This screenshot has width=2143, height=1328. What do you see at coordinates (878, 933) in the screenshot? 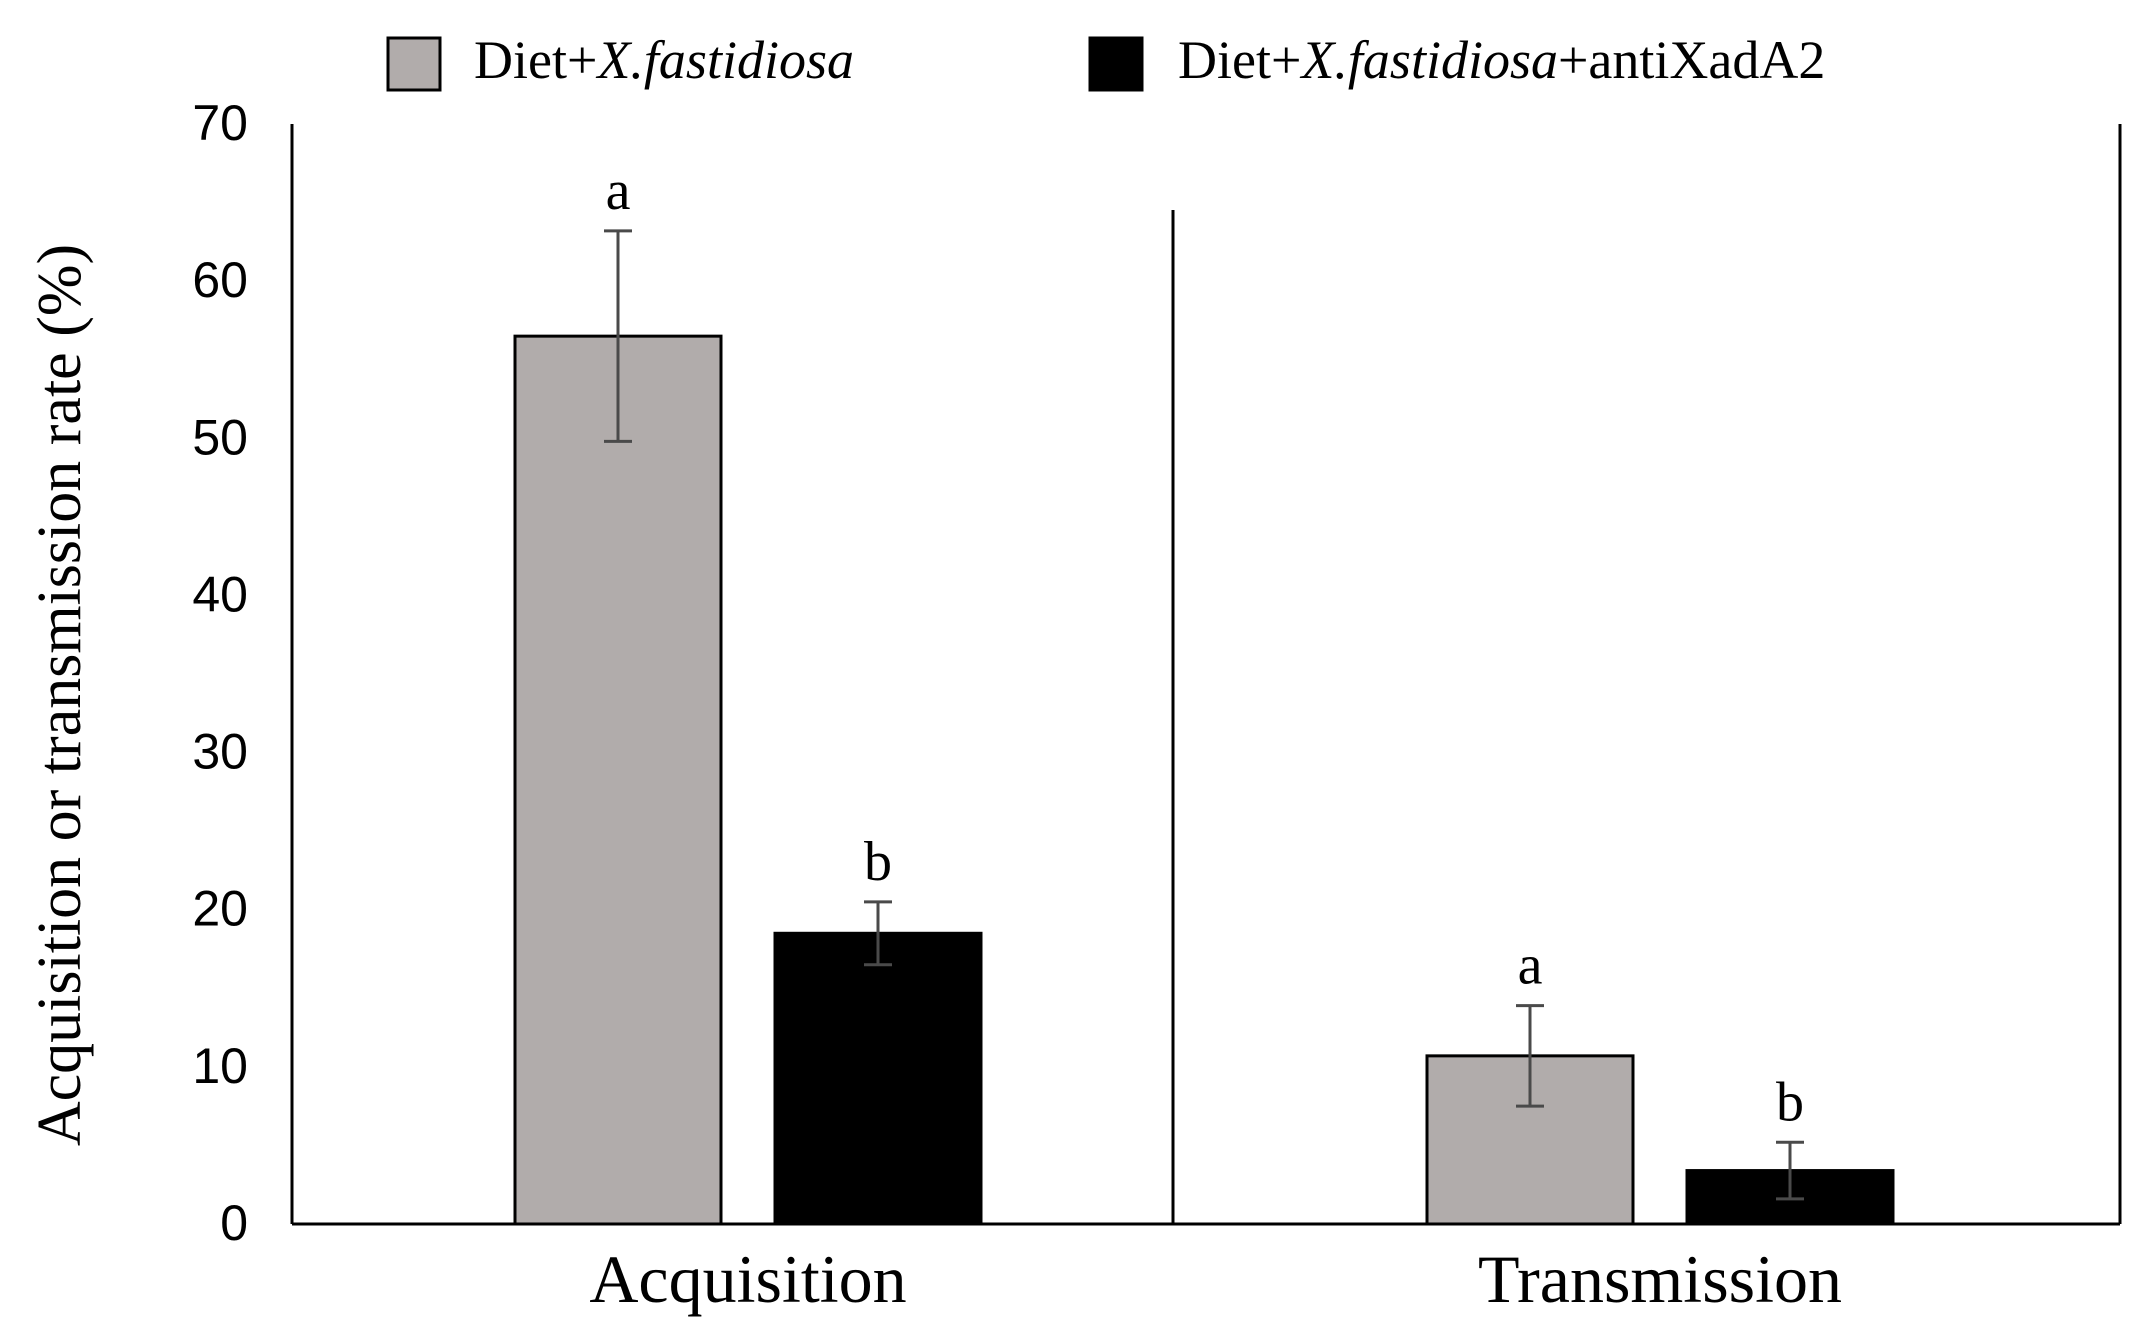
I see `error-bar-series-2-acquisition` at bounding box center [878, 933].